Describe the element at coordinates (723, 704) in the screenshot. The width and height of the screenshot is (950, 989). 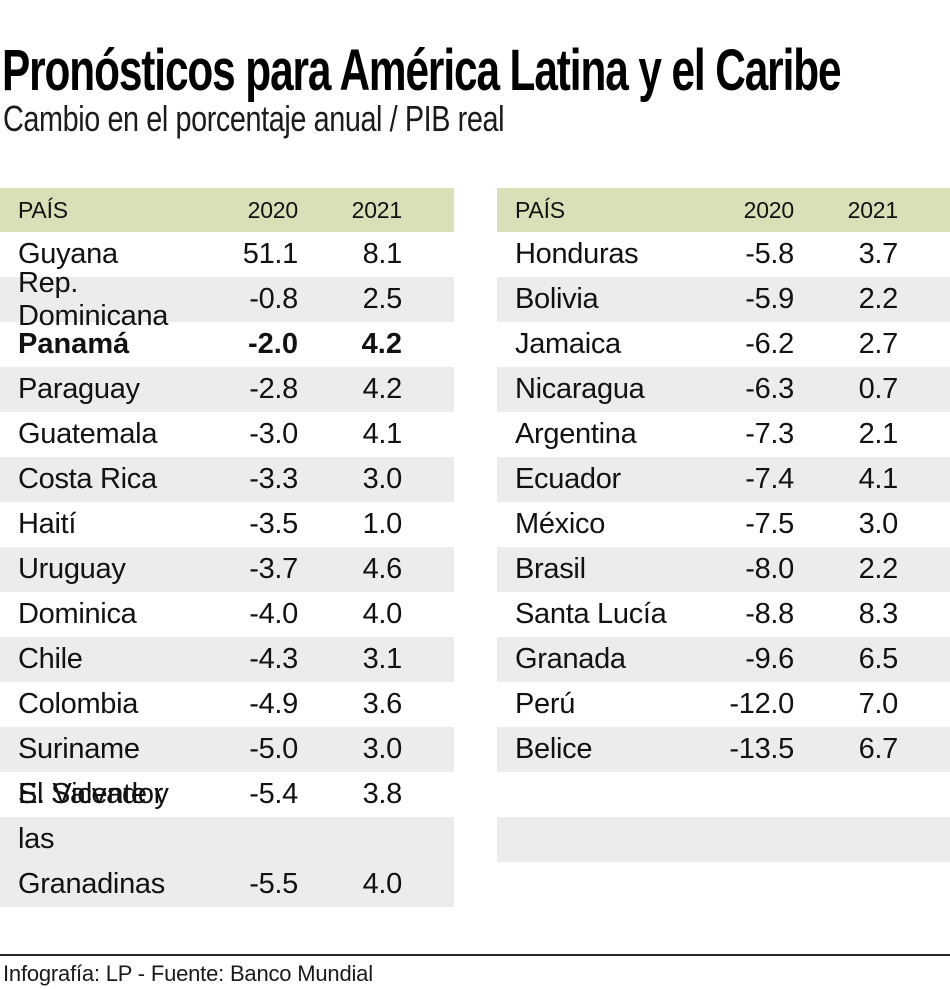
I see `table-row: Perú -12.0 7.0` at that location.